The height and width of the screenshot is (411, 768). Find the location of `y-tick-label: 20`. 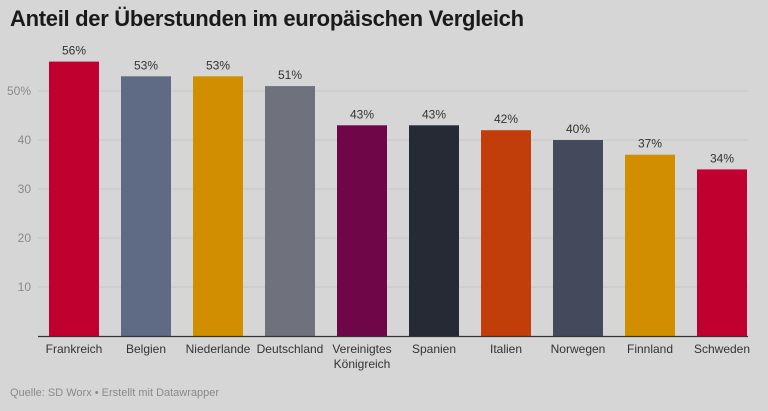

y-tick-label: 20 is located at coordinates (25, 238).